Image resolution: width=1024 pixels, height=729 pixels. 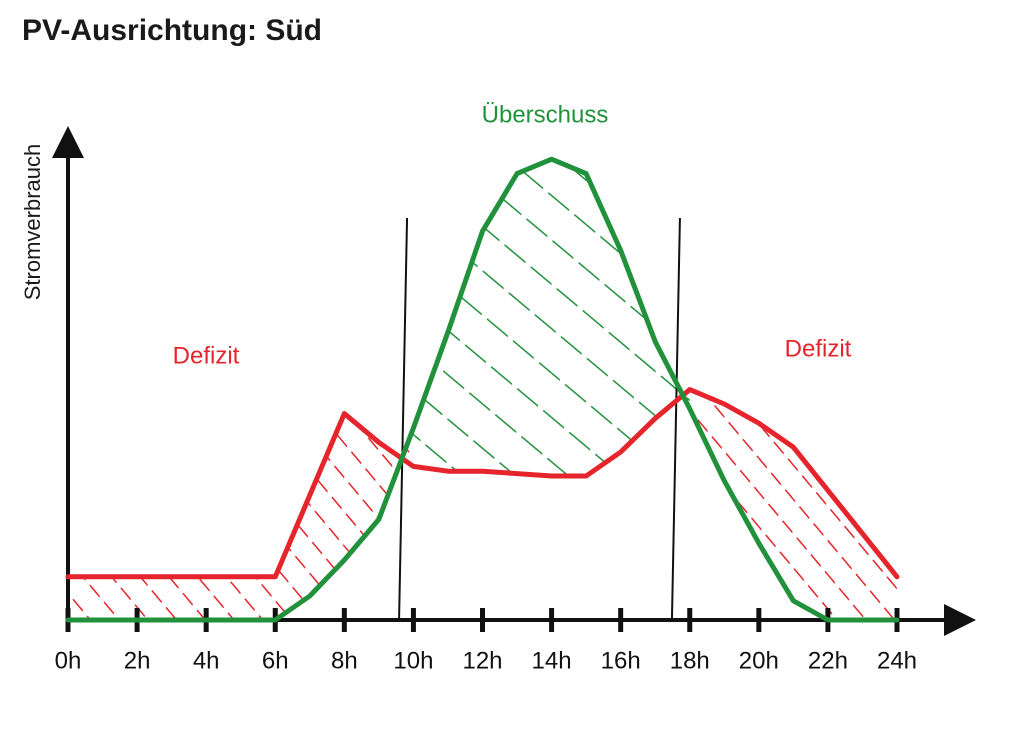 What do you see at coordinates (621, 660) in the screenshot?
I see `x-tick-label: 16h` at bounding box center [621, 660].